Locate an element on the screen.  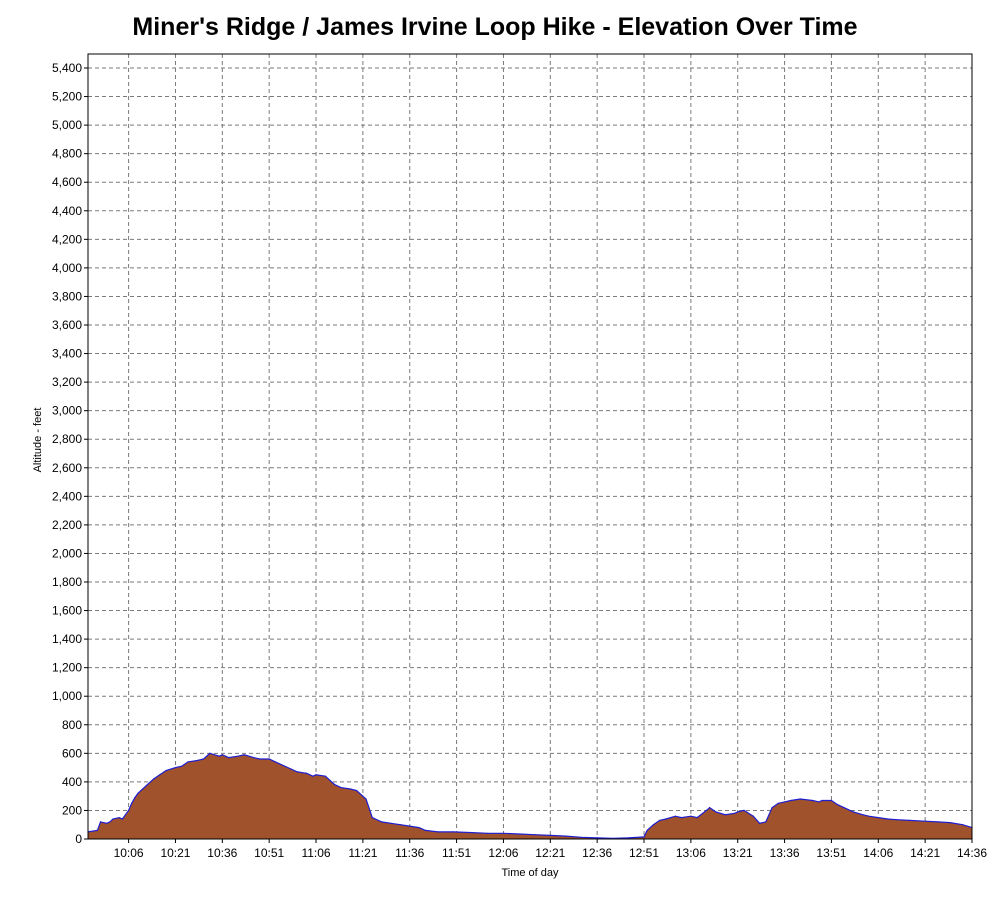
x-tick-label: 10:36 is located at coordinates (222, 853).